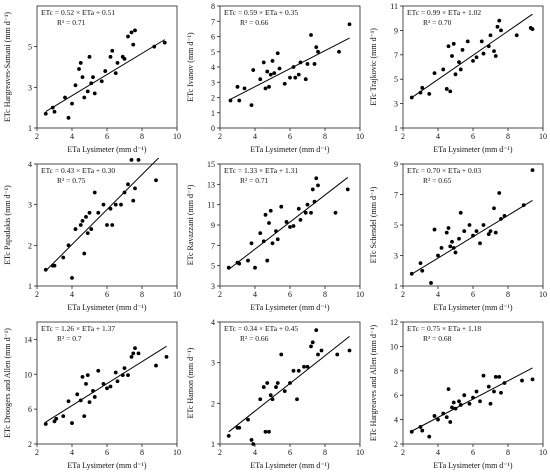 The height and width of the screenshot is (474, 550). Describe the element at coordinates (30, 164) in the screenshot. I see `y-tick-label: 4` at that location.